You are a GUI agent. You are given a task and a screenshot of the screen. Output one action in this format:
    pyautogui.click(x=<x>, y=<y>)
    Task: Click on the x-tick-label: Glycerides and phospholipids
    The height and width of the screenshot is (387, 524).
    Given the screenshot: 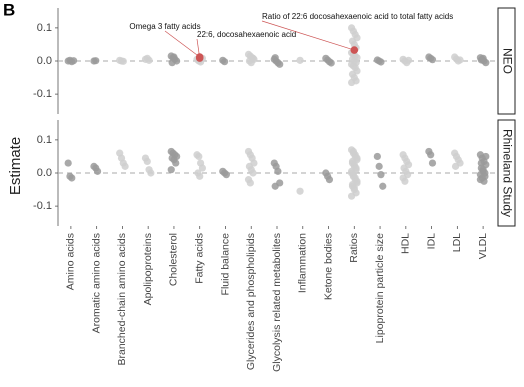 What is the action you would take?
    pyautogui.click(x=251, y=301)
    